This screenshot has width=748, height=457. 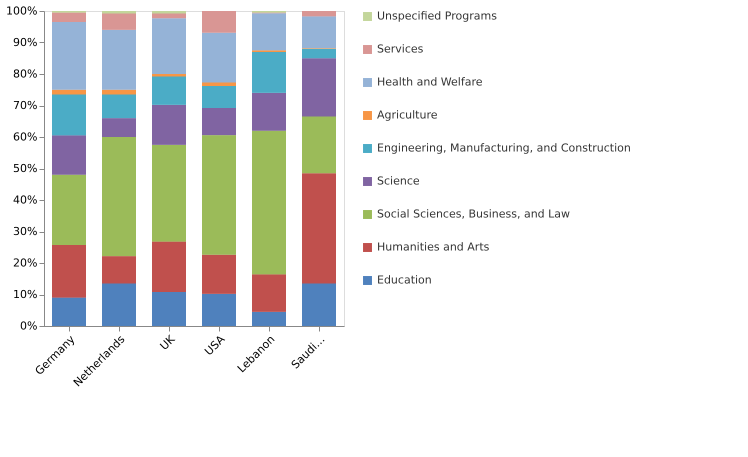 What do you see at coordinates (29, 326) in the screenshot?
I see `y-tick-label: 0%` at bounding box center [29, 326].